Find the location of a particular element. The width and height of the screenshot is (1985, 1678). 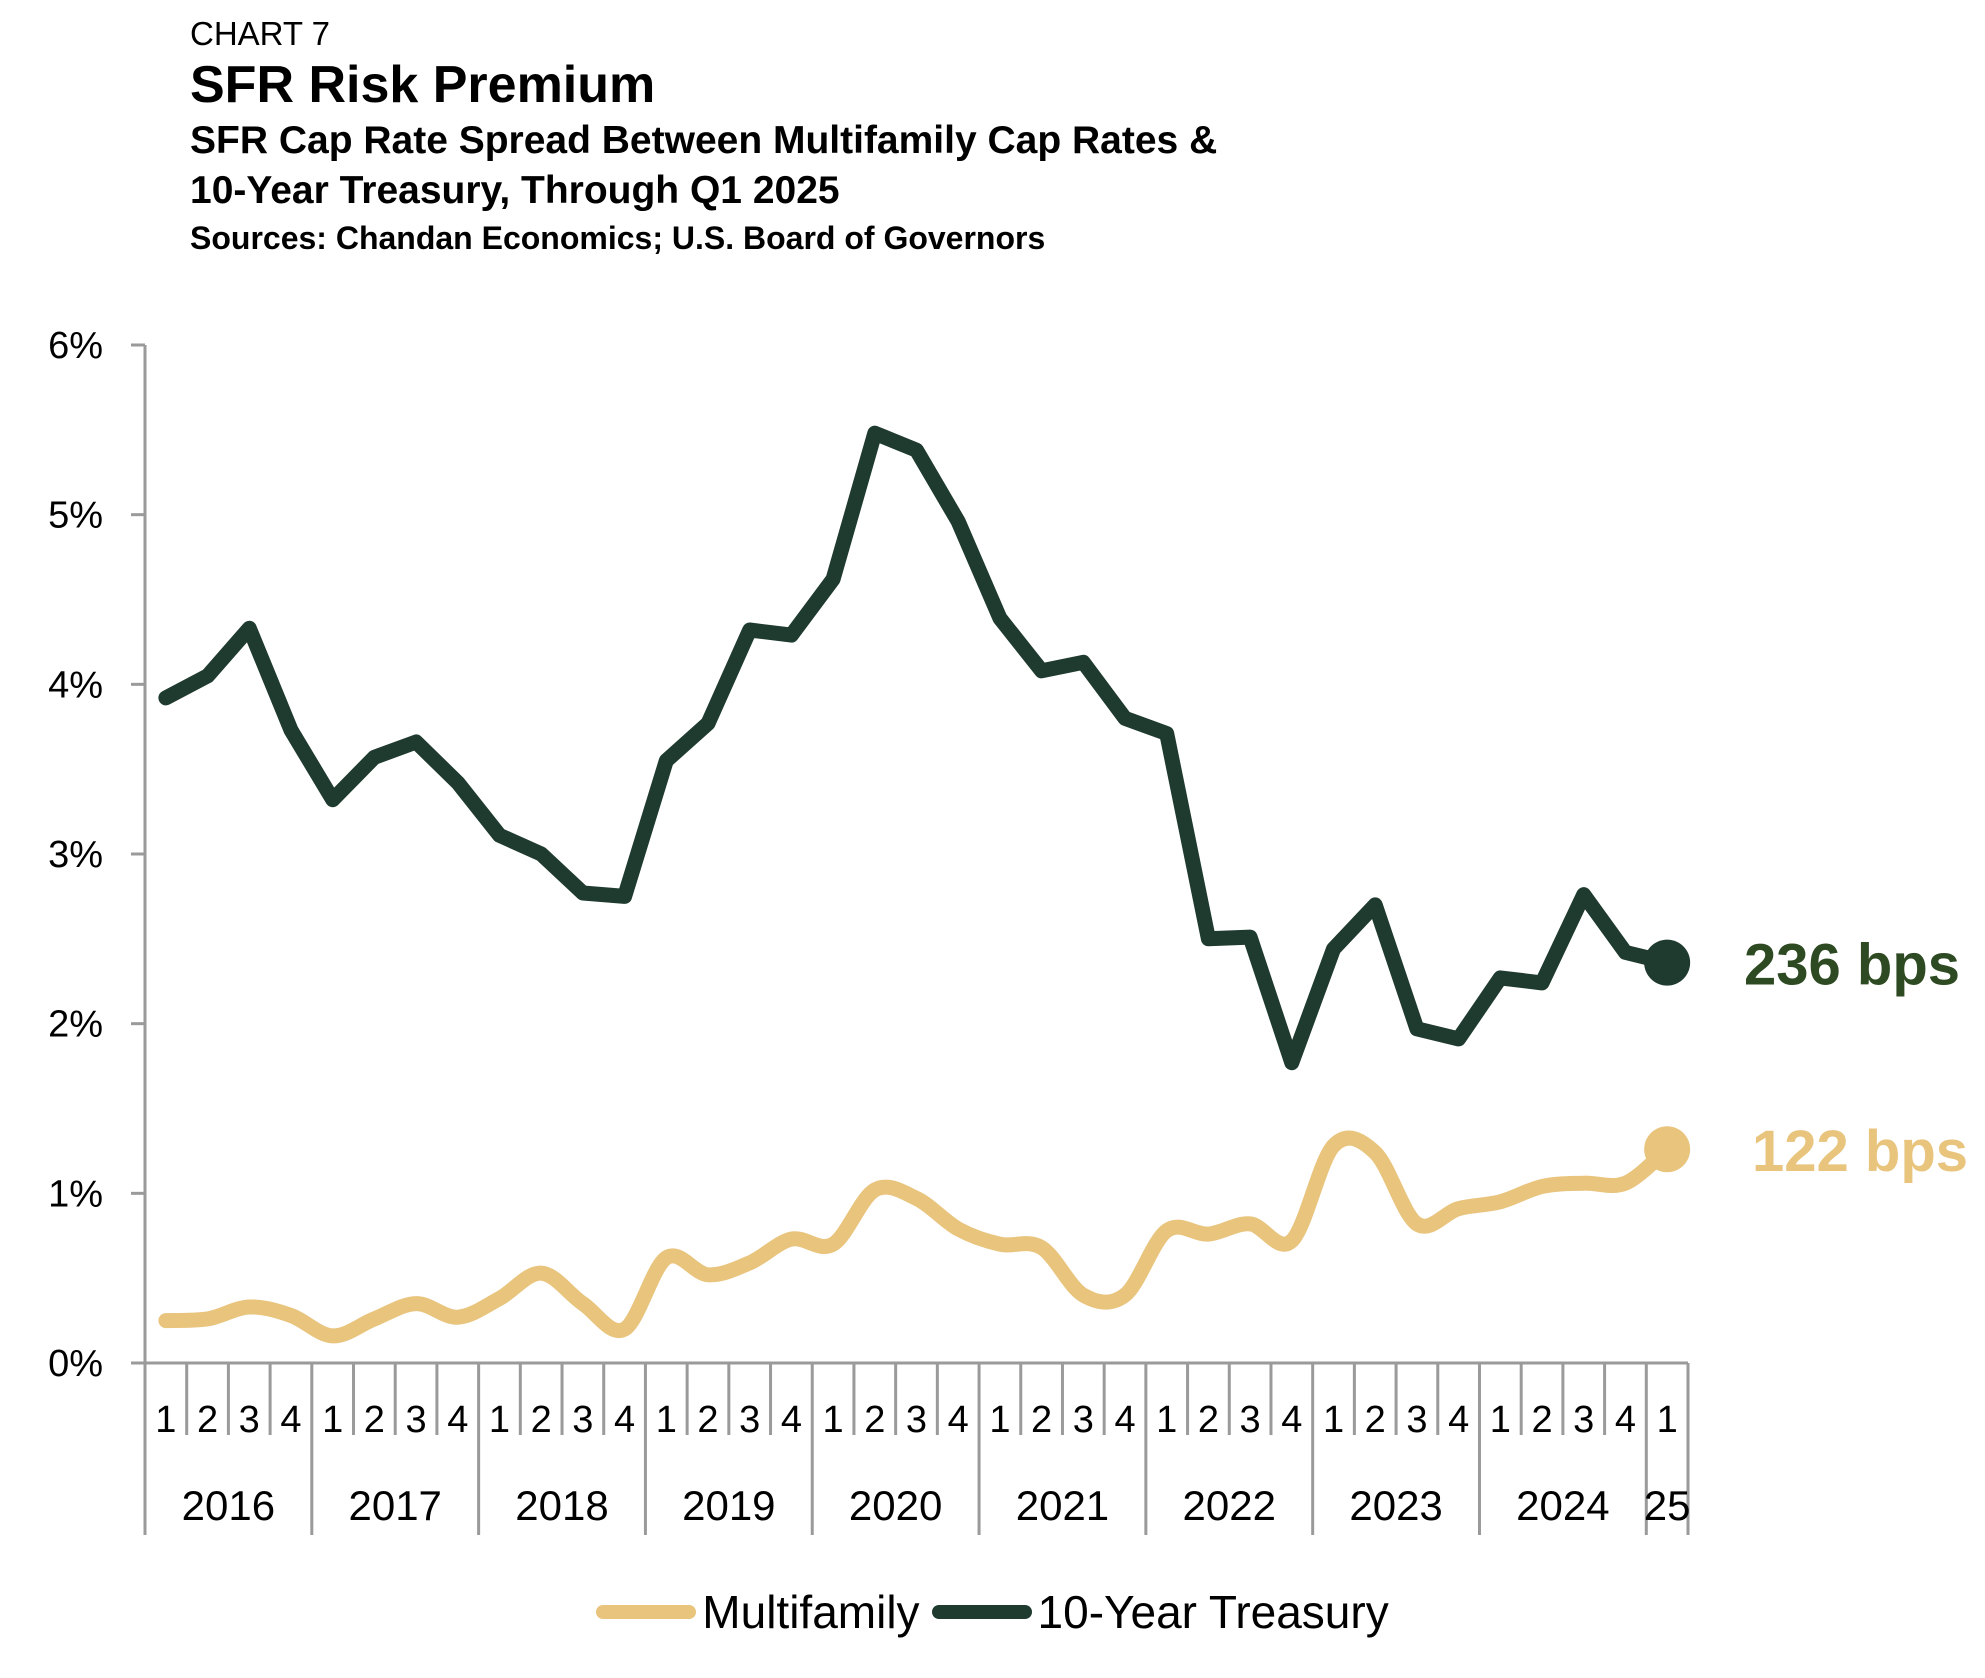

legend-item-multifamily: Multifamily is located at coordinates (758, 1612).